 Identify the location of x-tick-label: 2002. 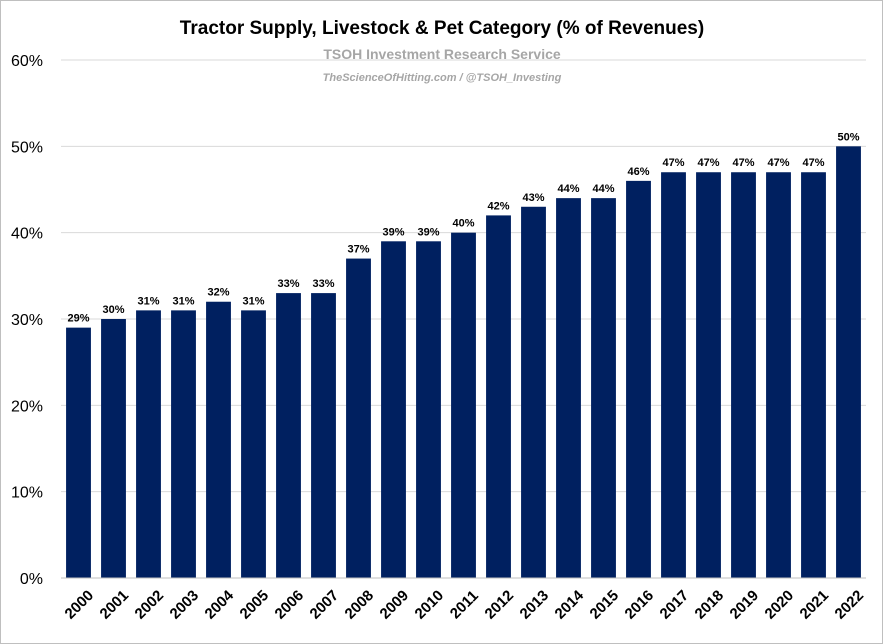
(150, 605).